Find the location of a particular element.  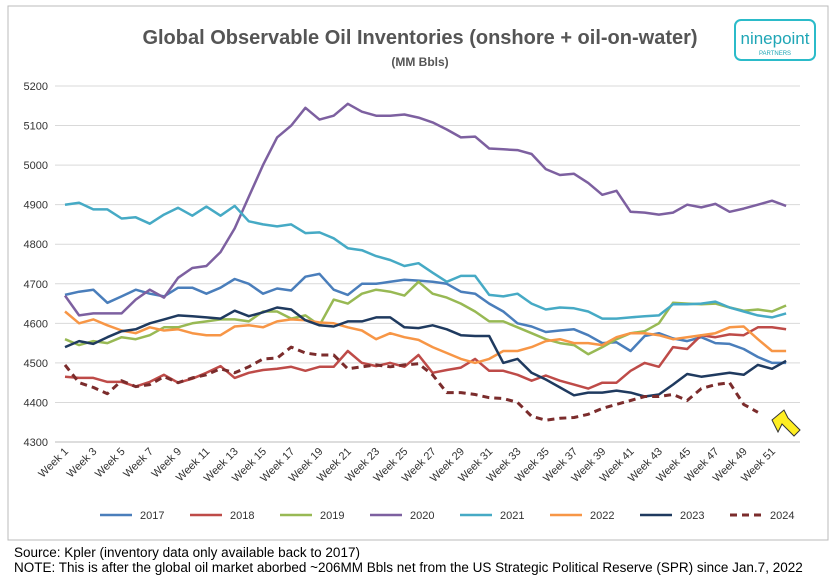

logo-name: ninepoint is located at coordinates (774, 38).